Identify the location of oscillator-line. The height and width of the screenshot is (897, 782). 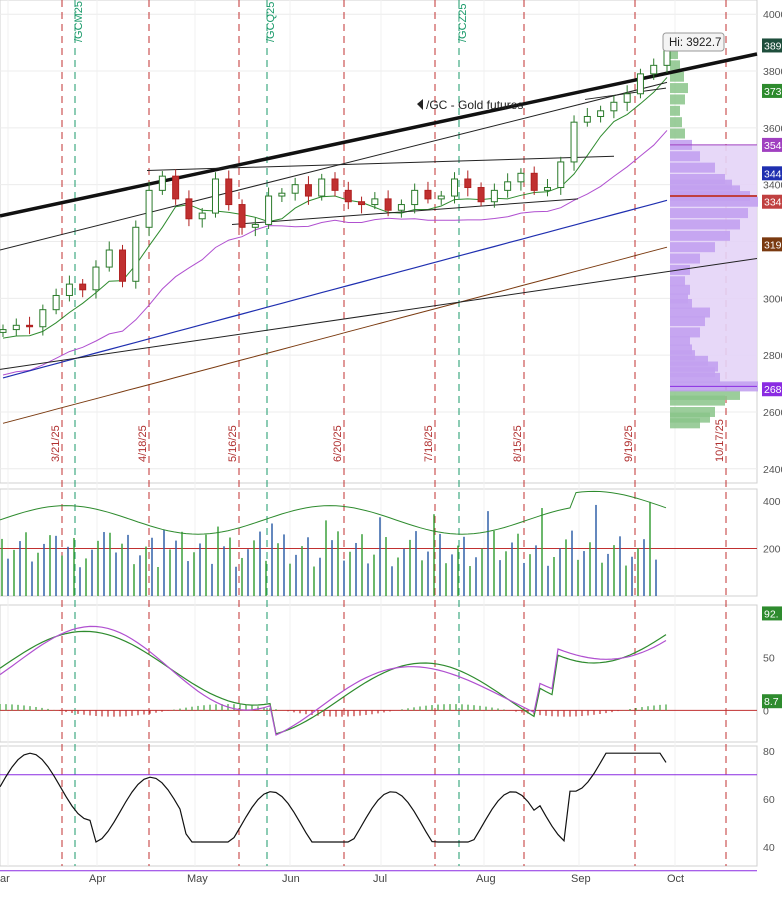
(333, 797).